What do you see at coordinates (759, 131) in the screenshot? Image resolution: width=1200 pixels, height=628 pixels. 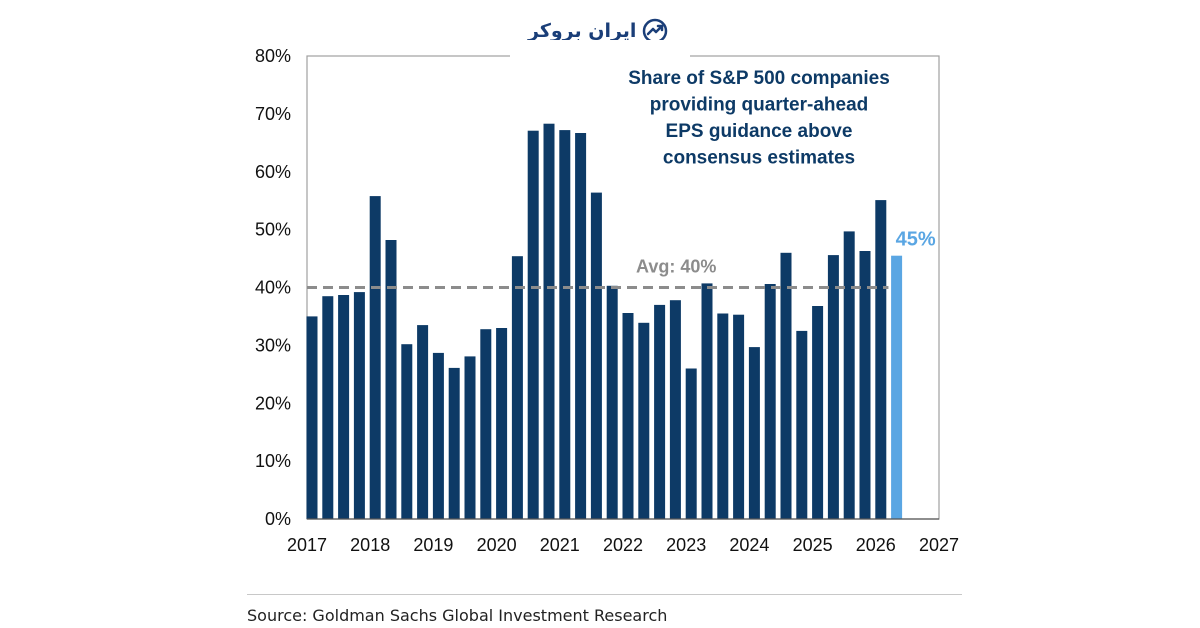 I see `chart-title-line: EPS guidance above` at bounding box center [759, 131].